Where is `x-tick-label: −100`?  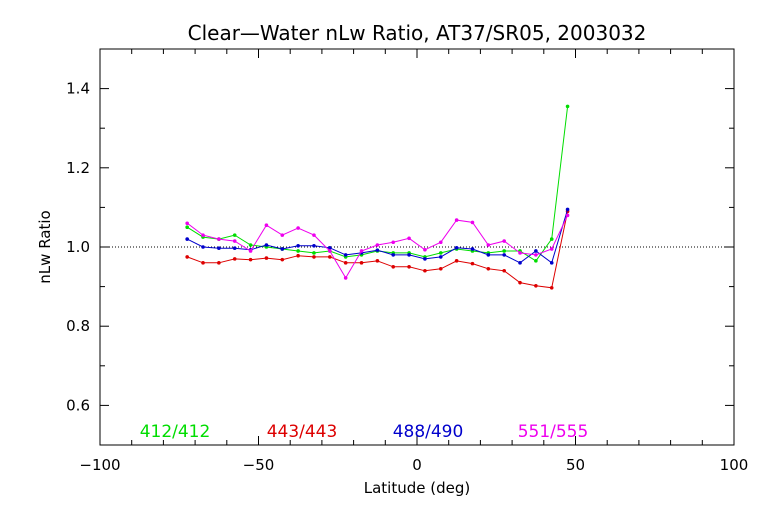
x-tick-label: −100 is located at coordinates (99, 465).